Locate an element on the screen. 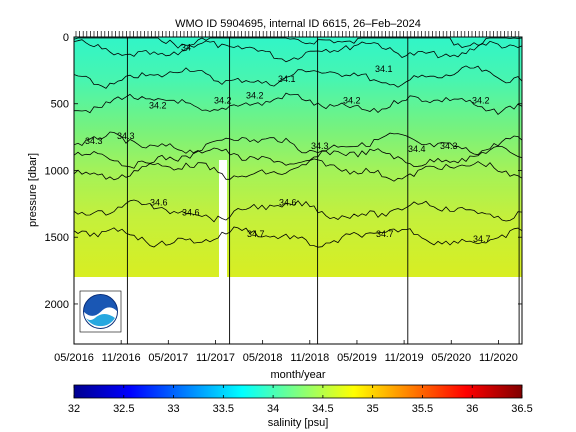  colorbar is located at coordinates (298, 391).